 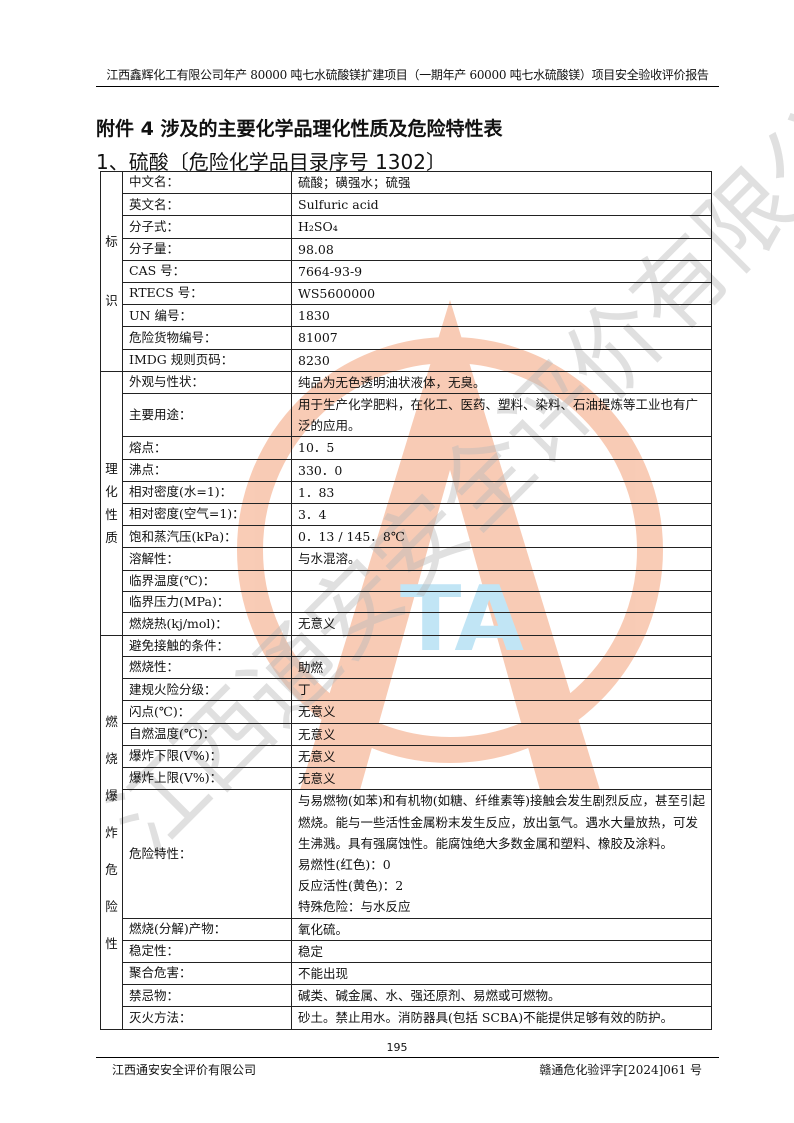 What do you see at coordinates (501, 182) in the screenshot?
I see `property-value: 硫酸；磺强水；硫强` at bounding box center [501, 182].